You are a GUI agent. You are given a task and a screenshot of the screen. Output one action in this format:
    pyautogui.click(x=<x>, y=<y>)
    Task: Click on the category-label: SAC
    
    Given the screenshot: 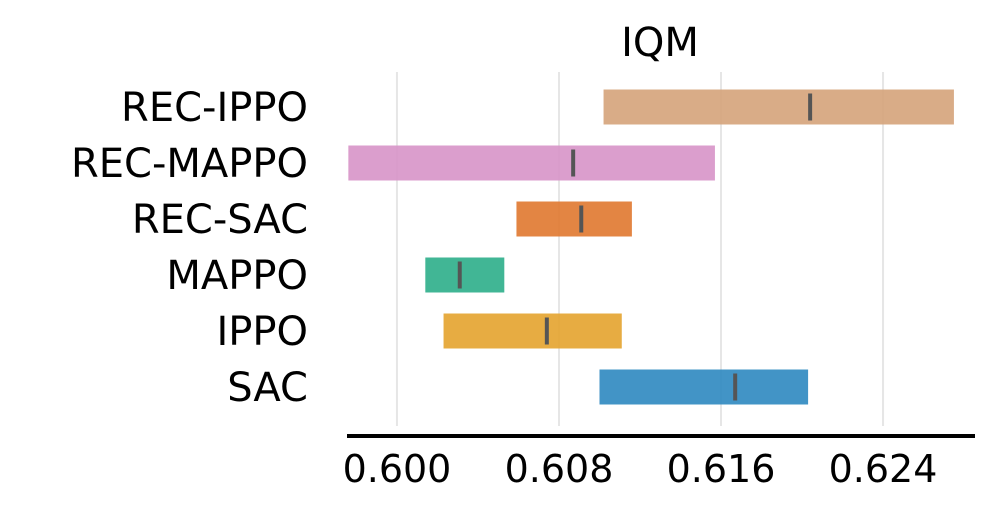 What is the action you would take?
    pyautogui.click(x=267, y=388)
    